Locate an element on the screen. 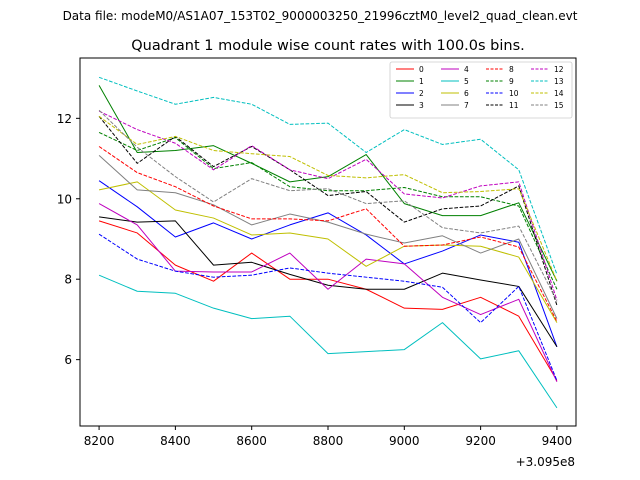  legend-label-9: 9 is located at coordinates (511, 81).